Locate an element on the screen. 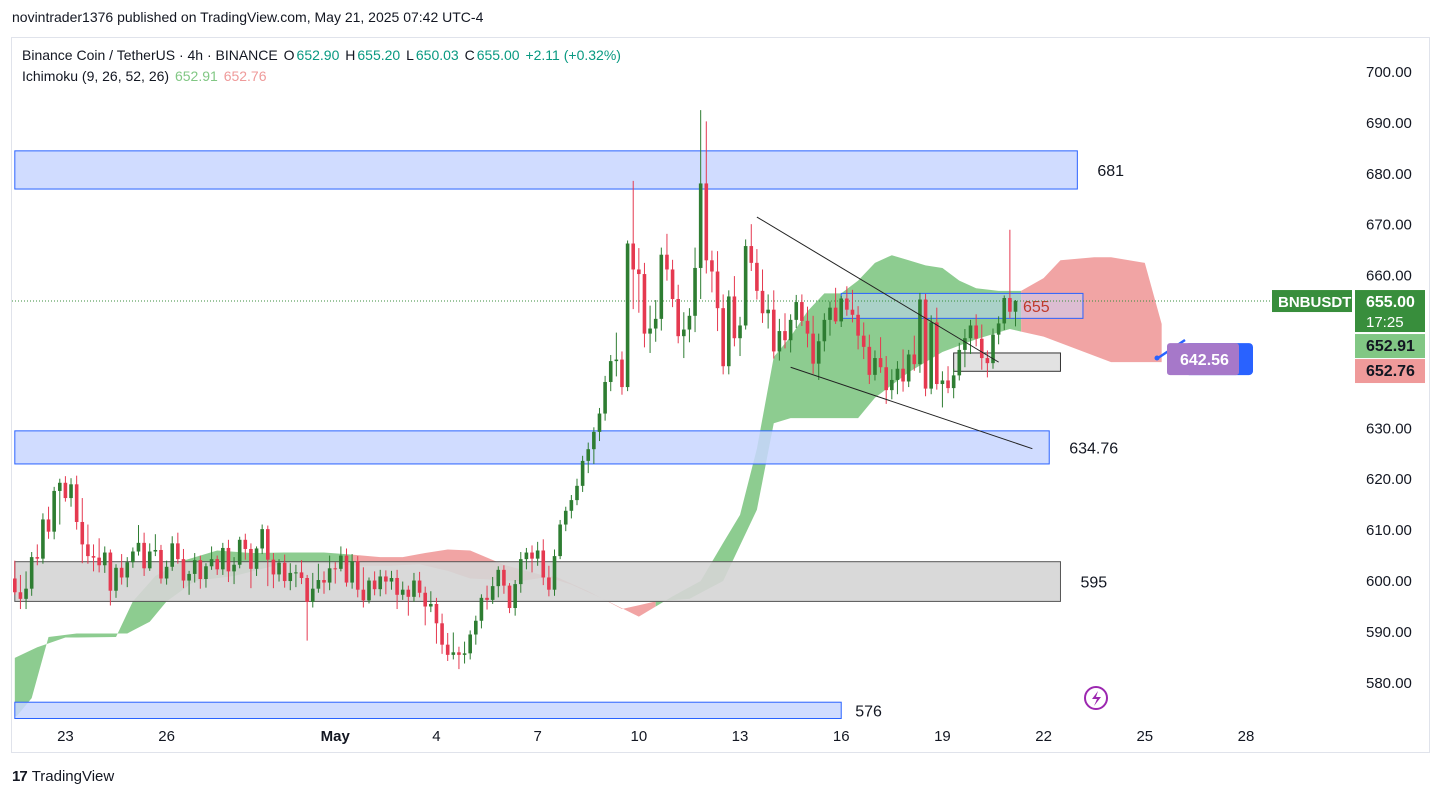  indicator-line: Ichimoku (9, 26, 52, 26) 652.91 652.76 is located at coordinates (322, 76).